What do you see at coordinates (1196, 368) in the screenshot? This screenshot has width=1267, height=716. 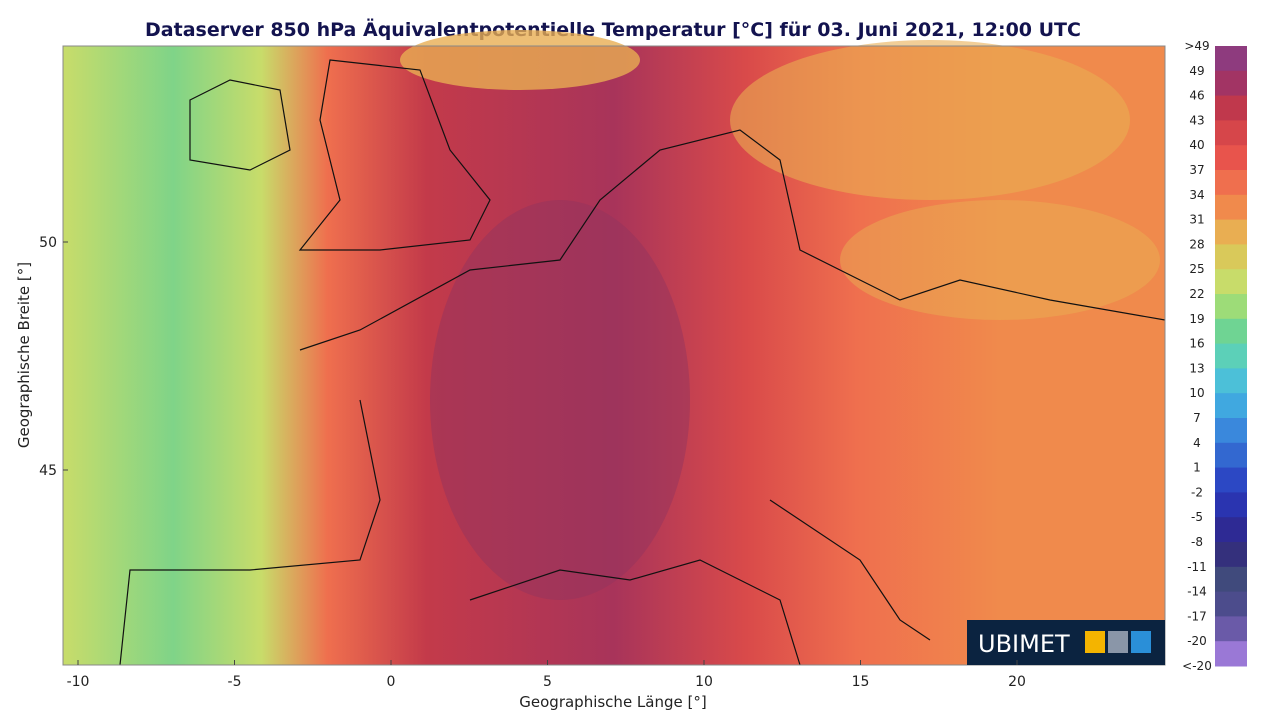 I see `colorbar-label: 13` at bounding box center [1196, 368].